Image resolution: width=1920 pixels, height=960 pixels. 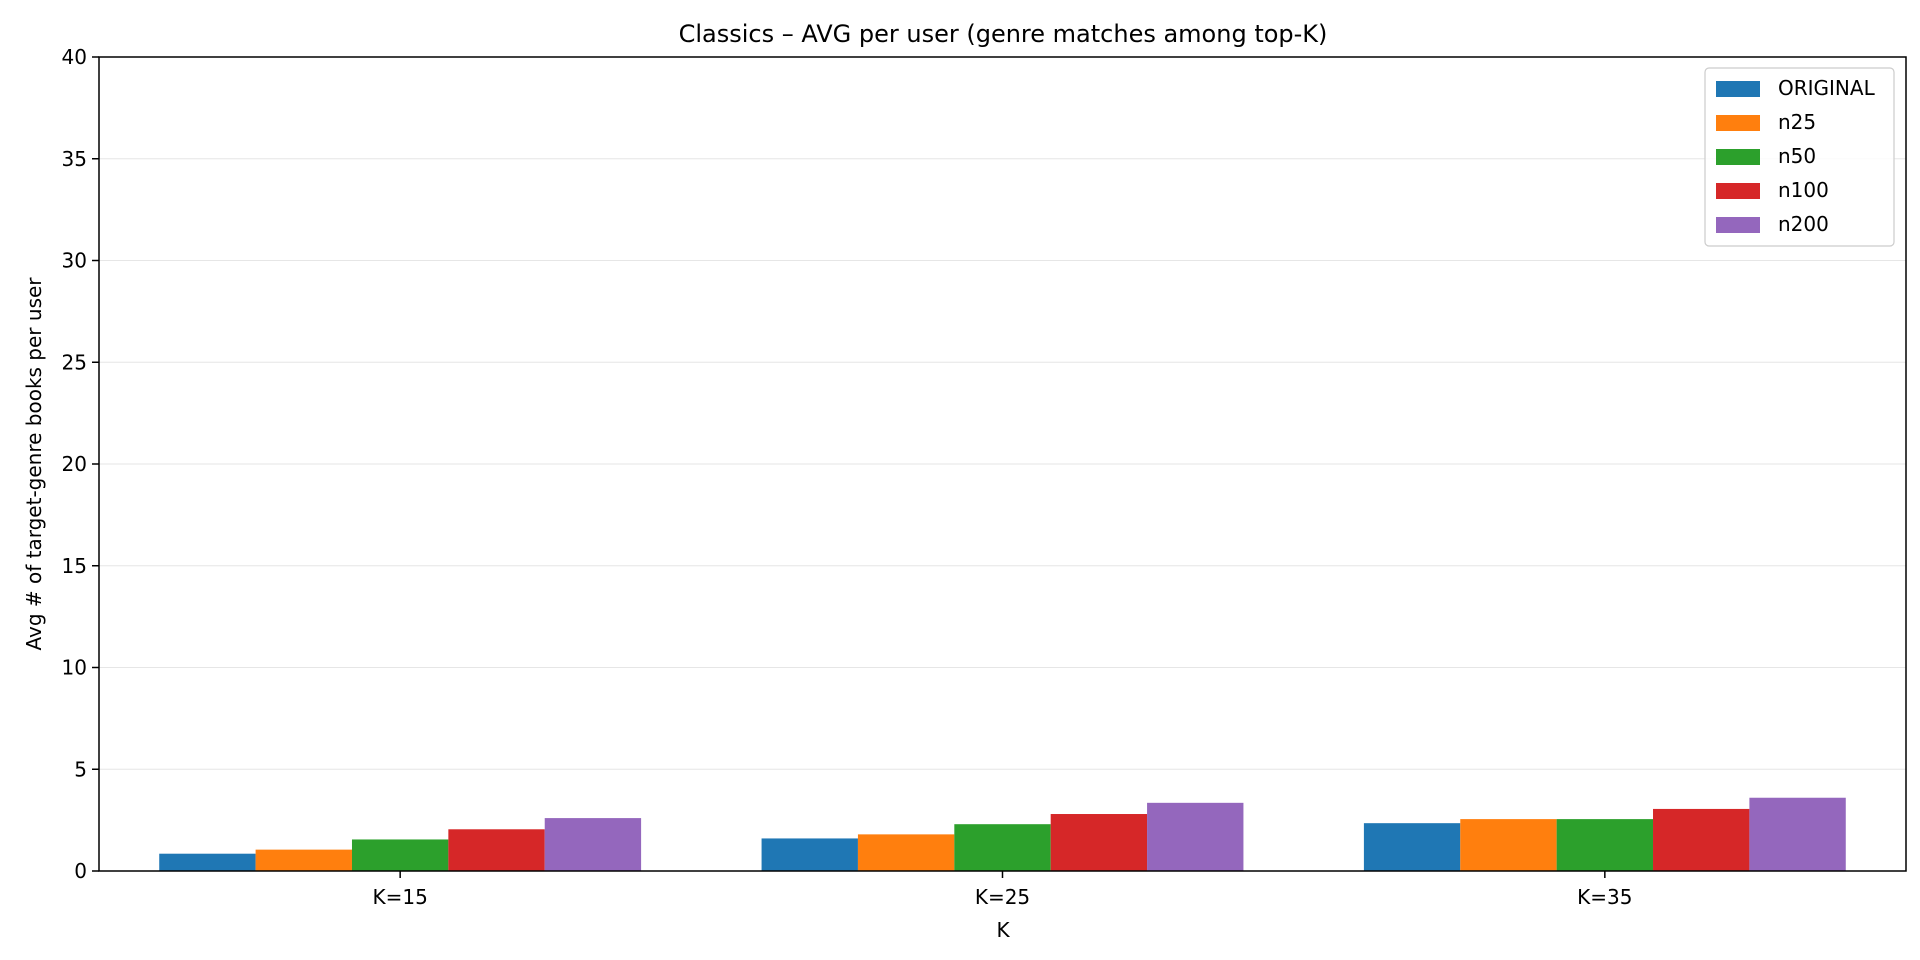 What do you see at coordinates (207, 862) in the screenshot?
I see `bar-original-k15` at bounding box center [207, 862].